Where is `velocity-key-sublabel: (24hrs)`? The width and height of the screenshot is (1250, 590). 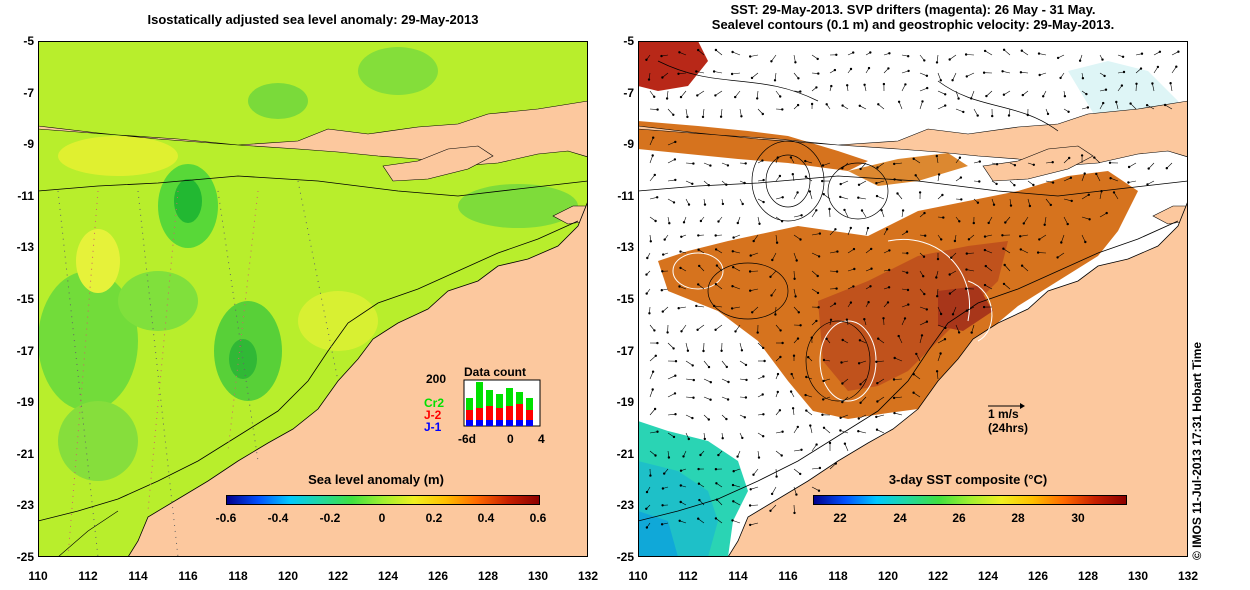 velocity-key-sublabel: (24hrs) is located at coordinates (1008, 428).